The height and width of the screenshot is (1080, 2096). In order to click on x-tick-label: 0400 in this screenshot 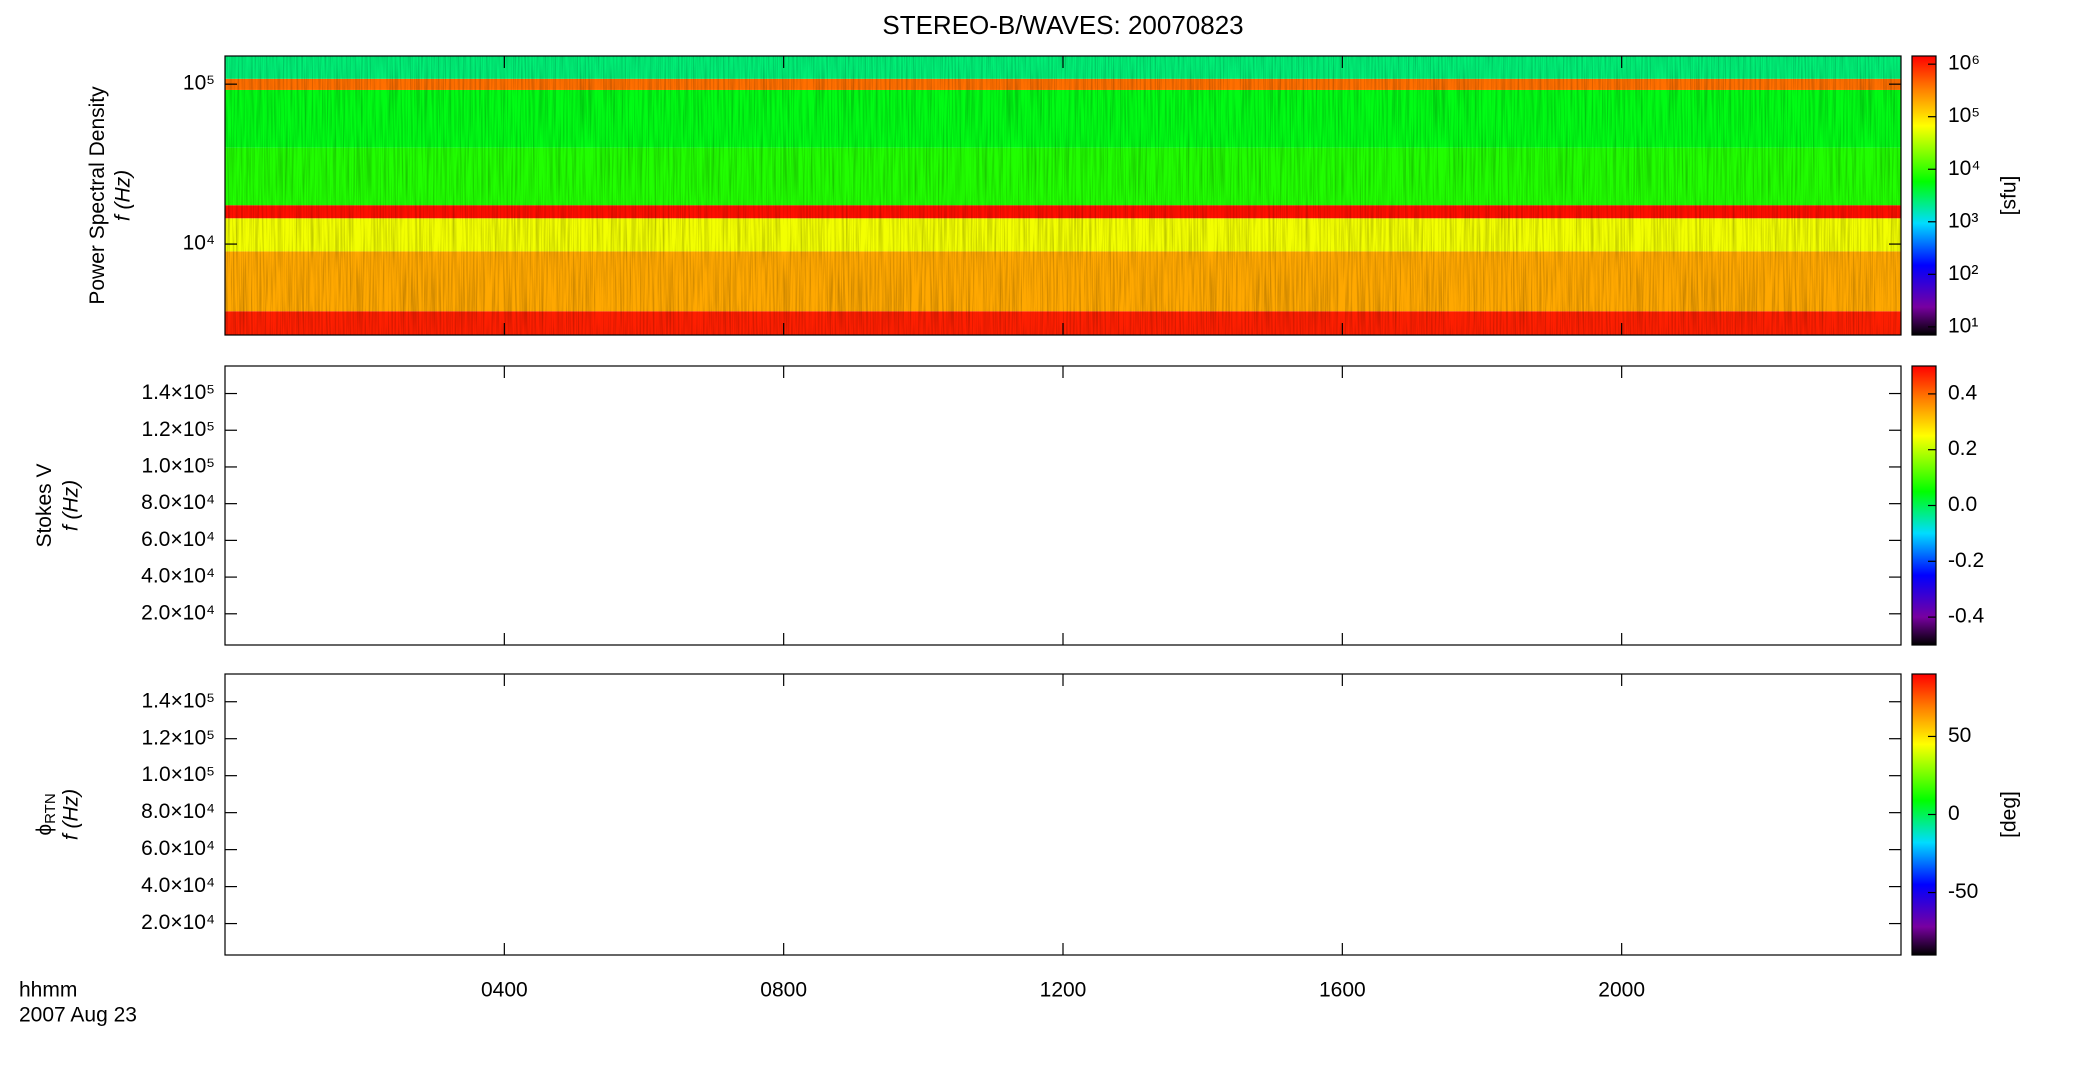, I will do `click(504, 990)`.